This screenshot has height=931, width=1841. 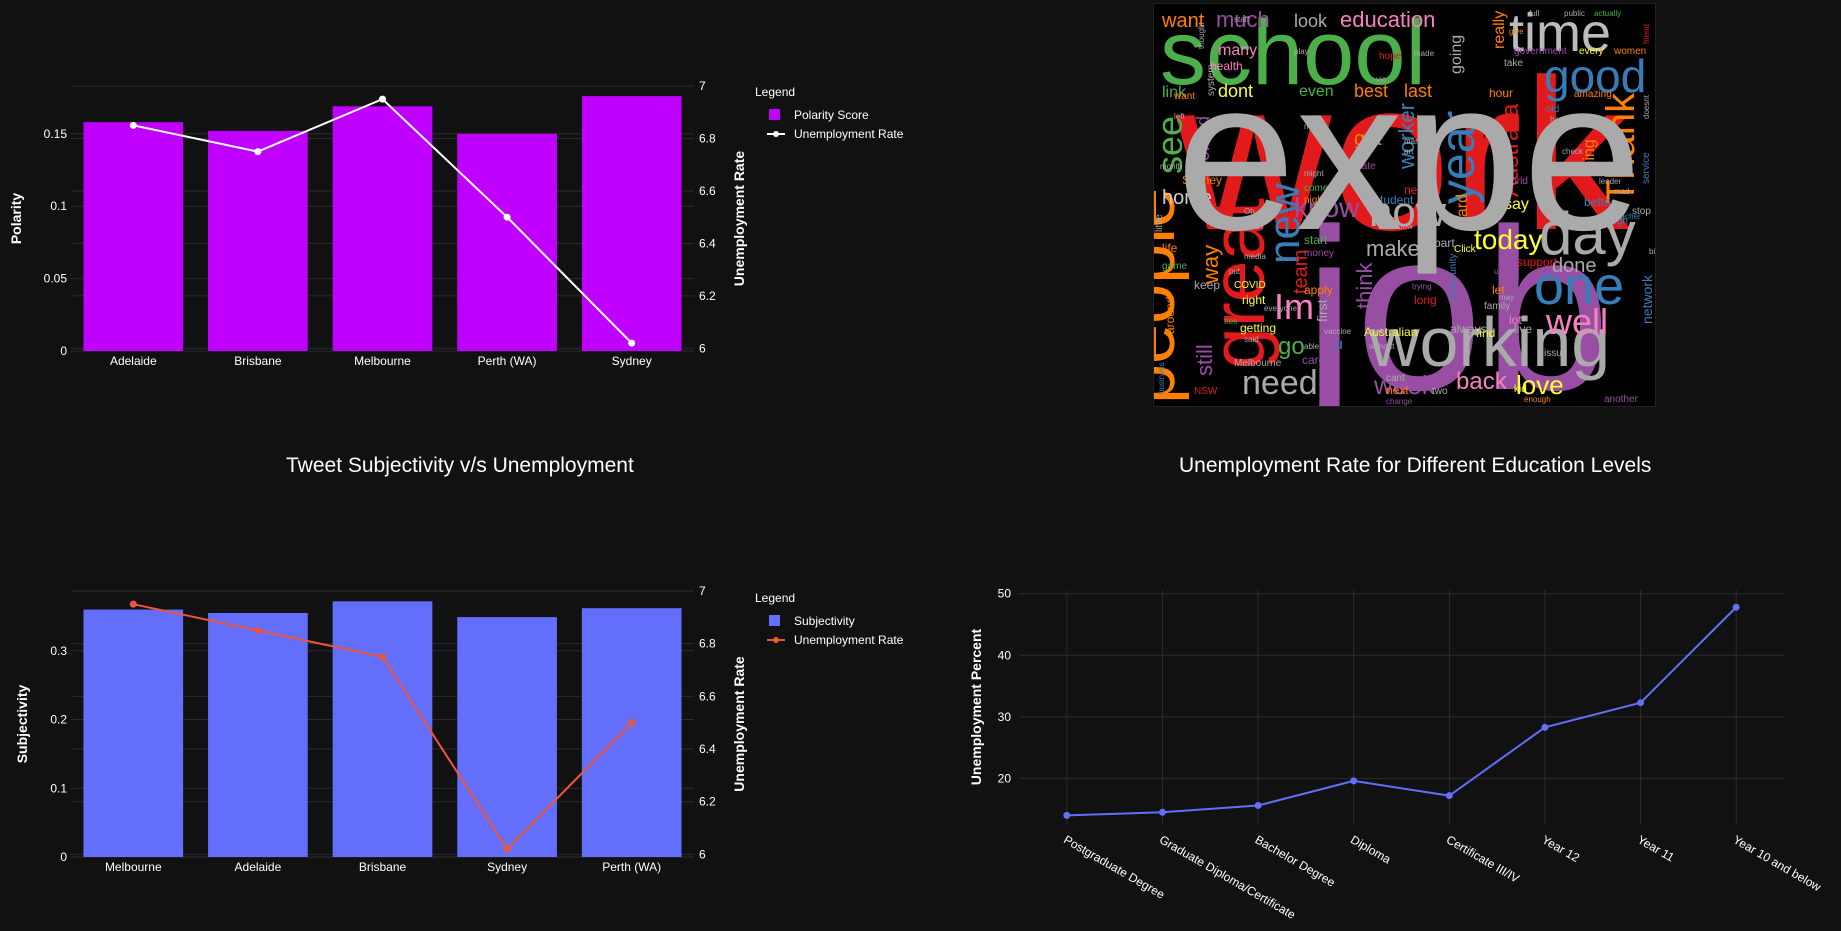 What do you see at coordinates (776, 640) in the screenshot?
I see `legend-line-marker` at bounding box center [776, 640].